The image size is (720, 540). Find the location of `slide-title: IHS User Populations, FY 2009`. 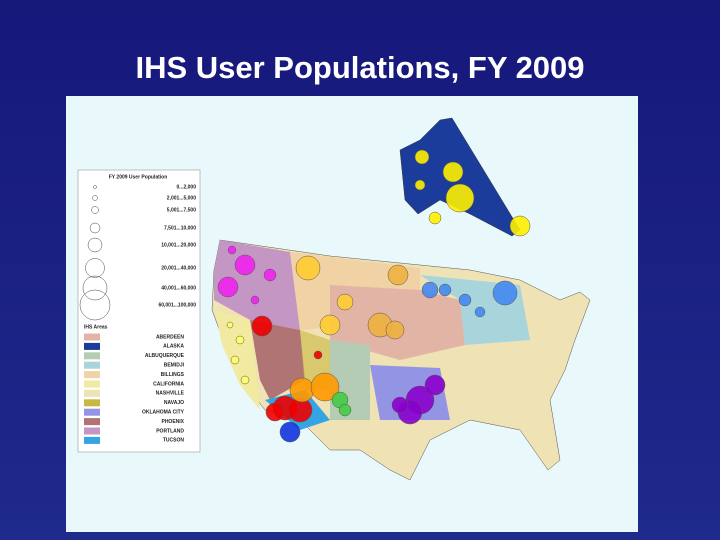

slide-title: IHS User Populations, FY 2009 is located at coordinates (359, 67).